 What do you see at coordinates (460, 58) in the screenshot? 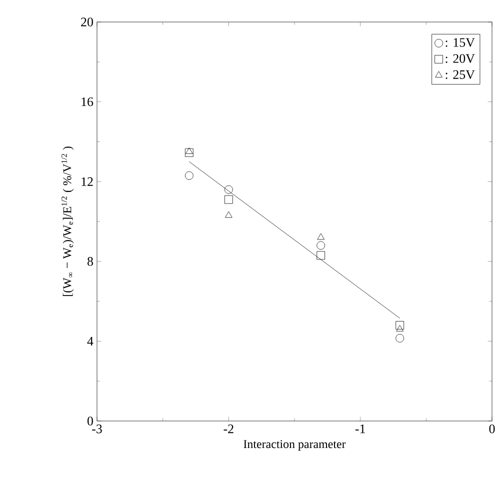
I see `legend-label: : 20V` at bounding box center [460, 58].